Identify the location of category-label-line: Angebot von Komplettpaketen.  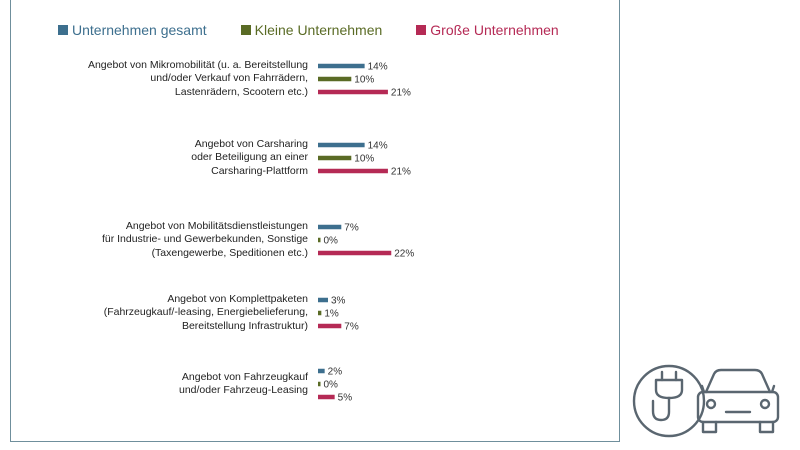
(237, 298).